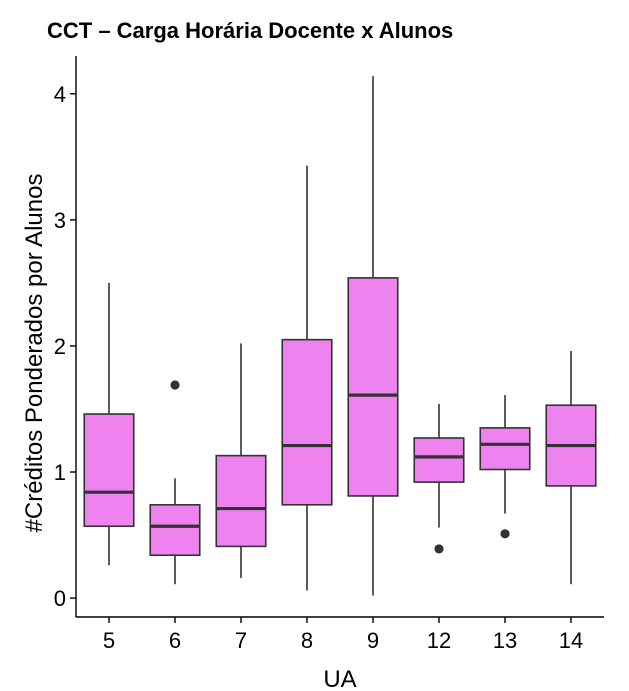  I want to click on y-tick-label: 2, so click(60, 346).